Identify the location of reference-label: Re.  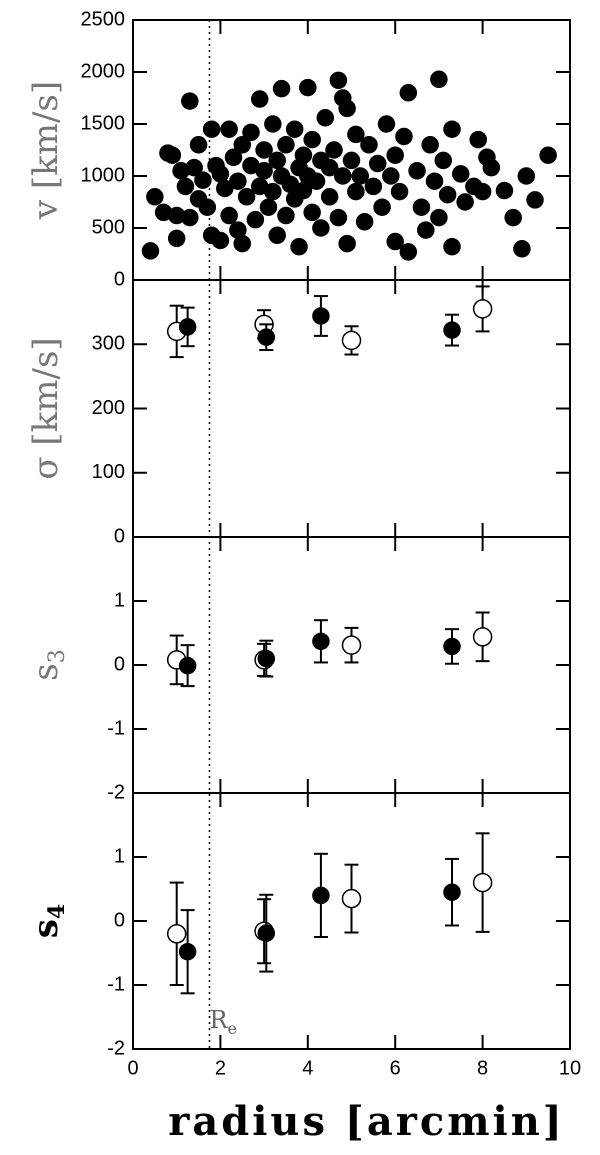
(223, 1022).